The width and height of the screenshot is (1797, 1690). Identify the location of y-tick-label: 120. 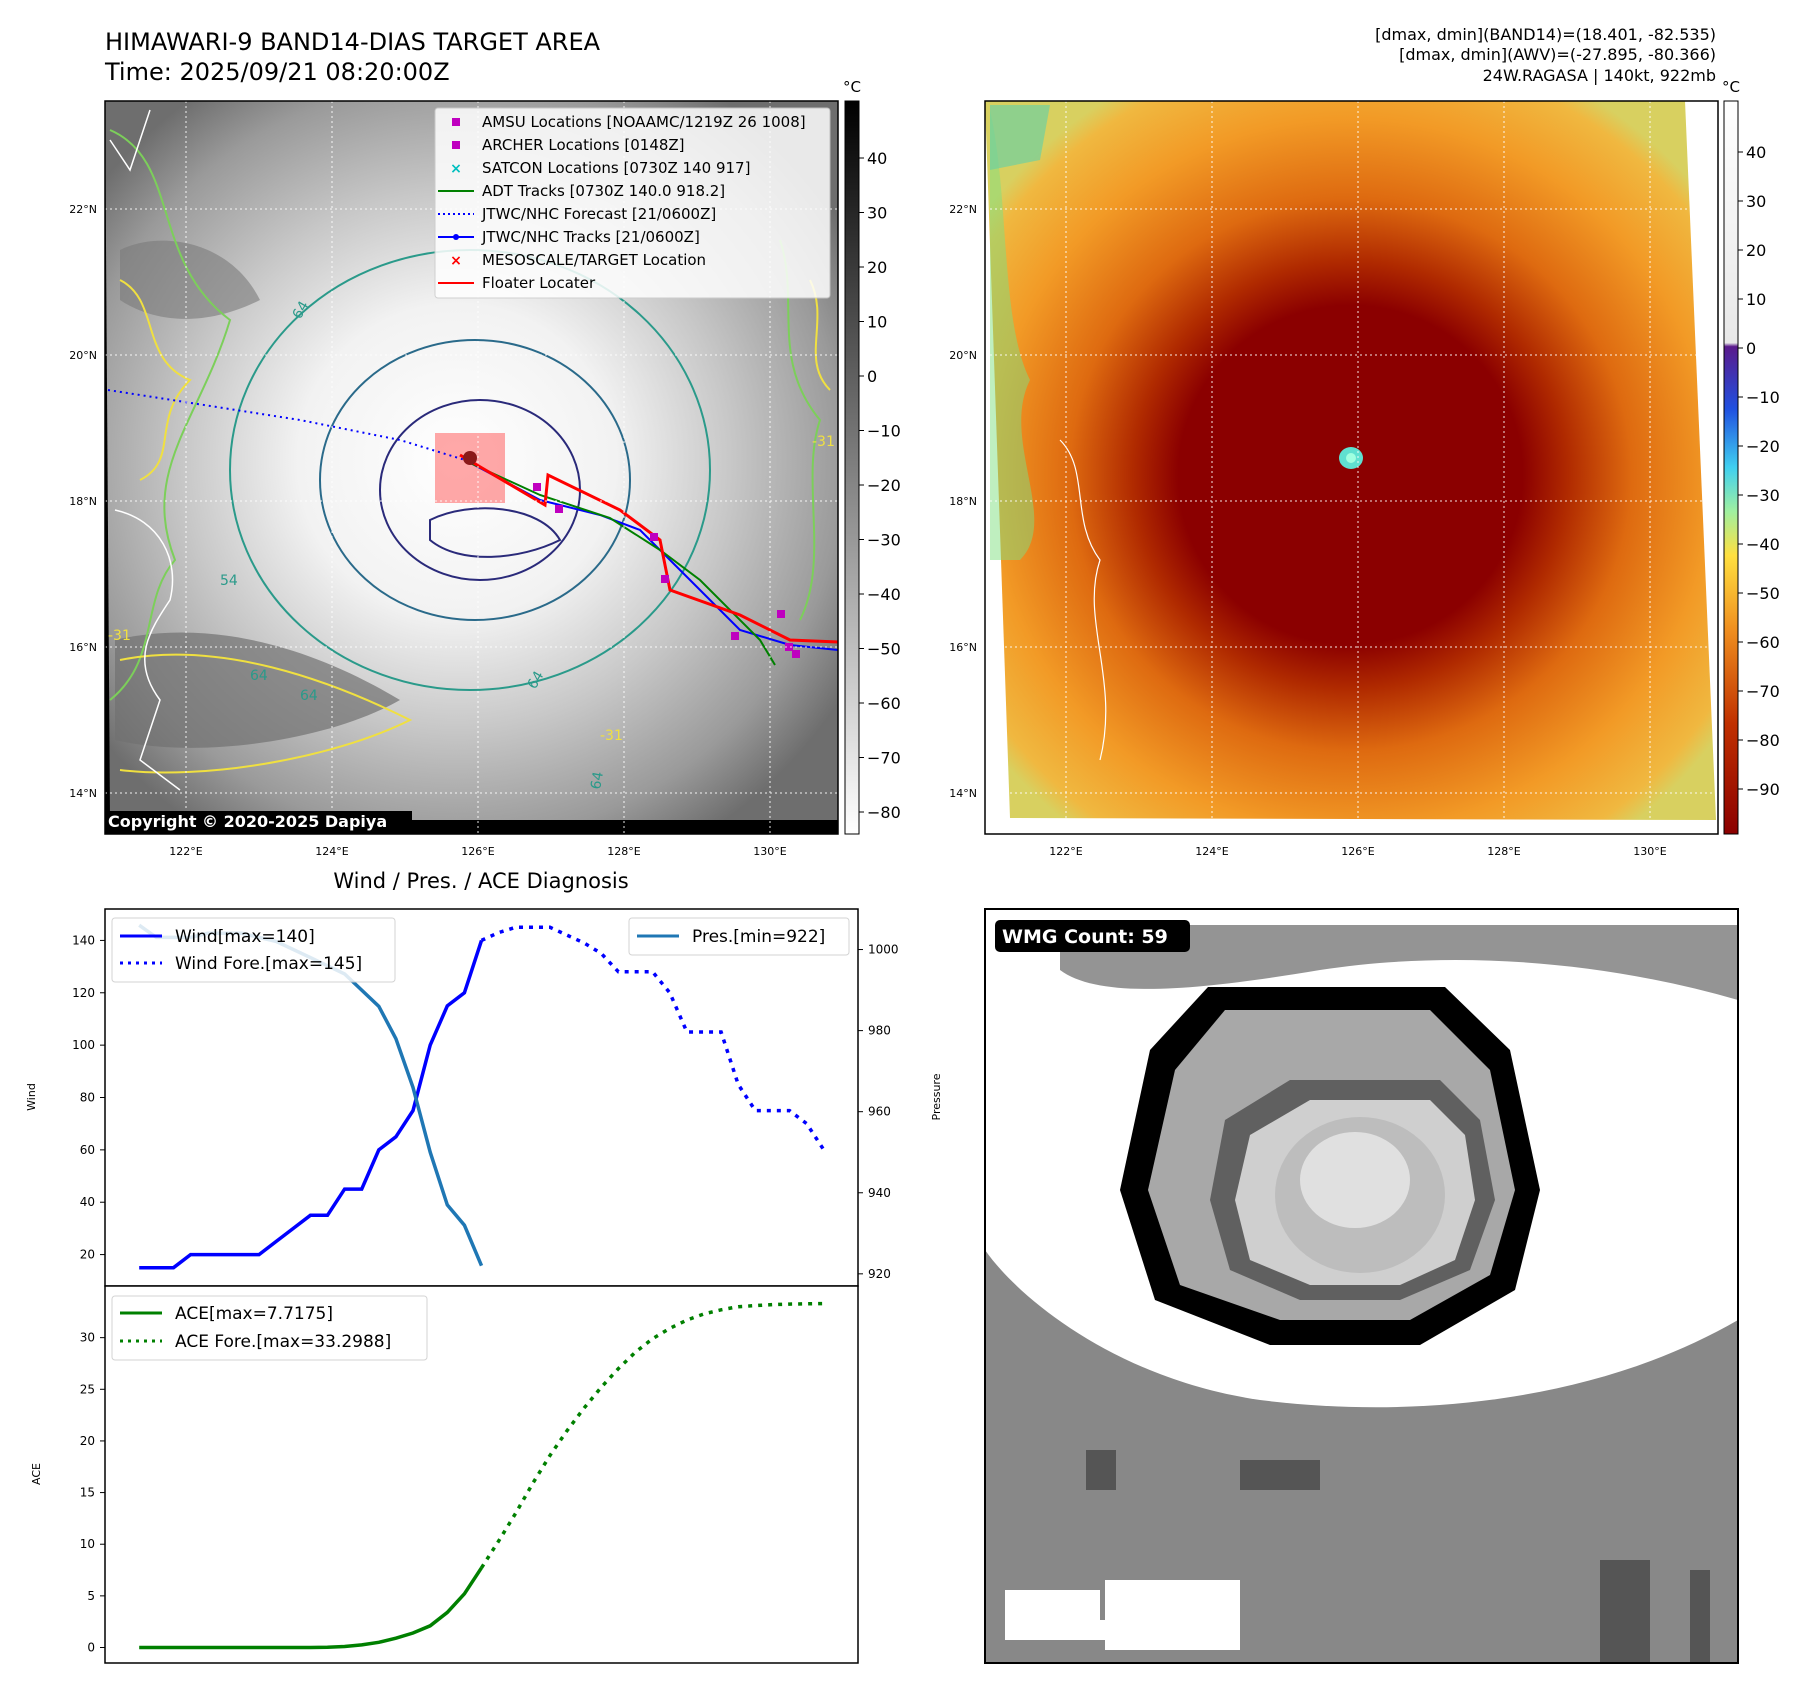
(83, 993).